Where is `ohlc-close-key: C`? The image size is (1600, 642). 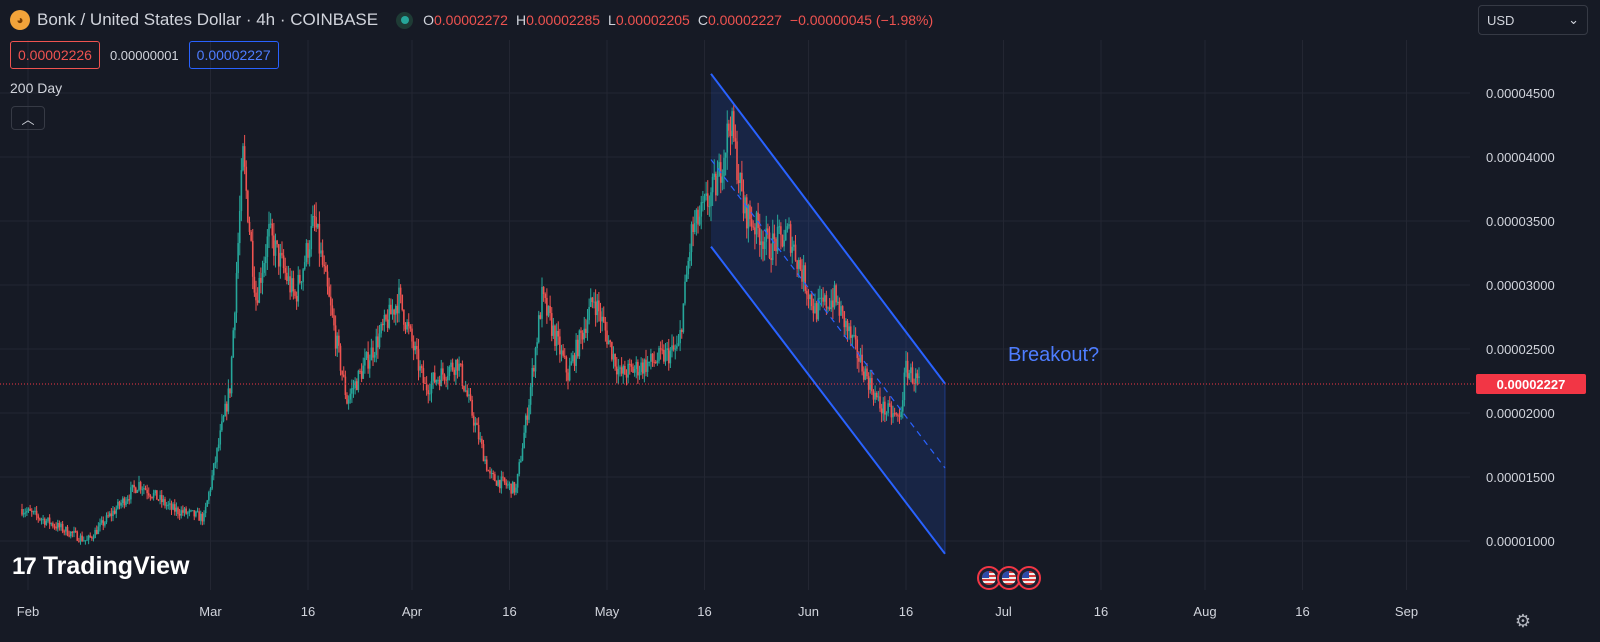
ohlc-close-key: C is located at coordinates (702, 20).